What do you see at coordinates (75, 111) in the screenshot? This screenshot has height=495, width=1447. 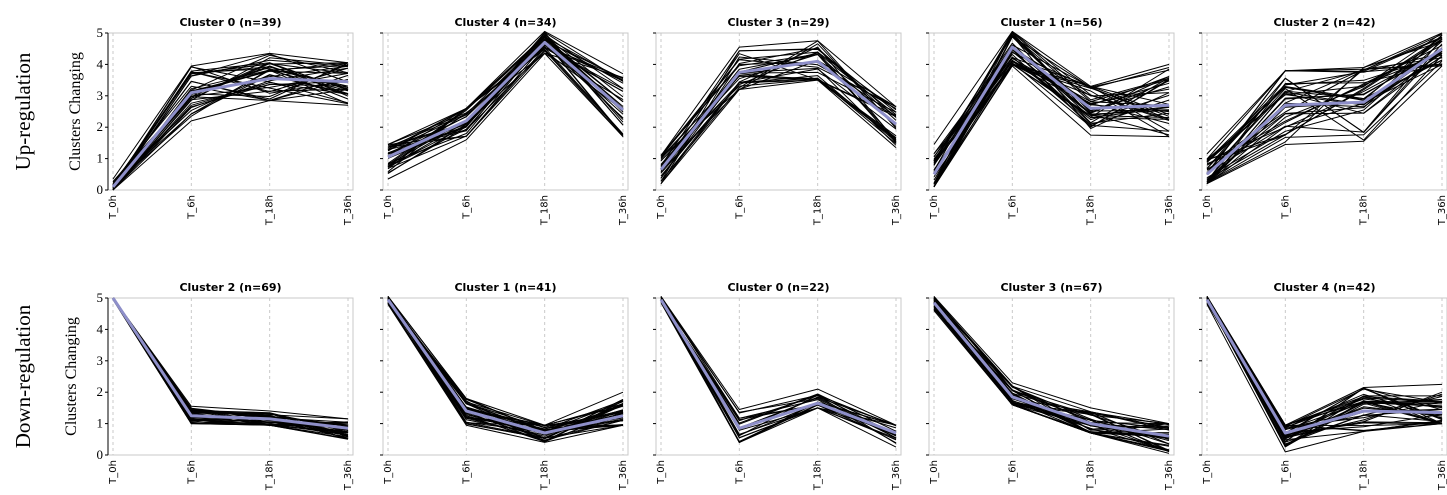 I see `y-axis-label: Clusters Changing` at bounding box center [75, 111].